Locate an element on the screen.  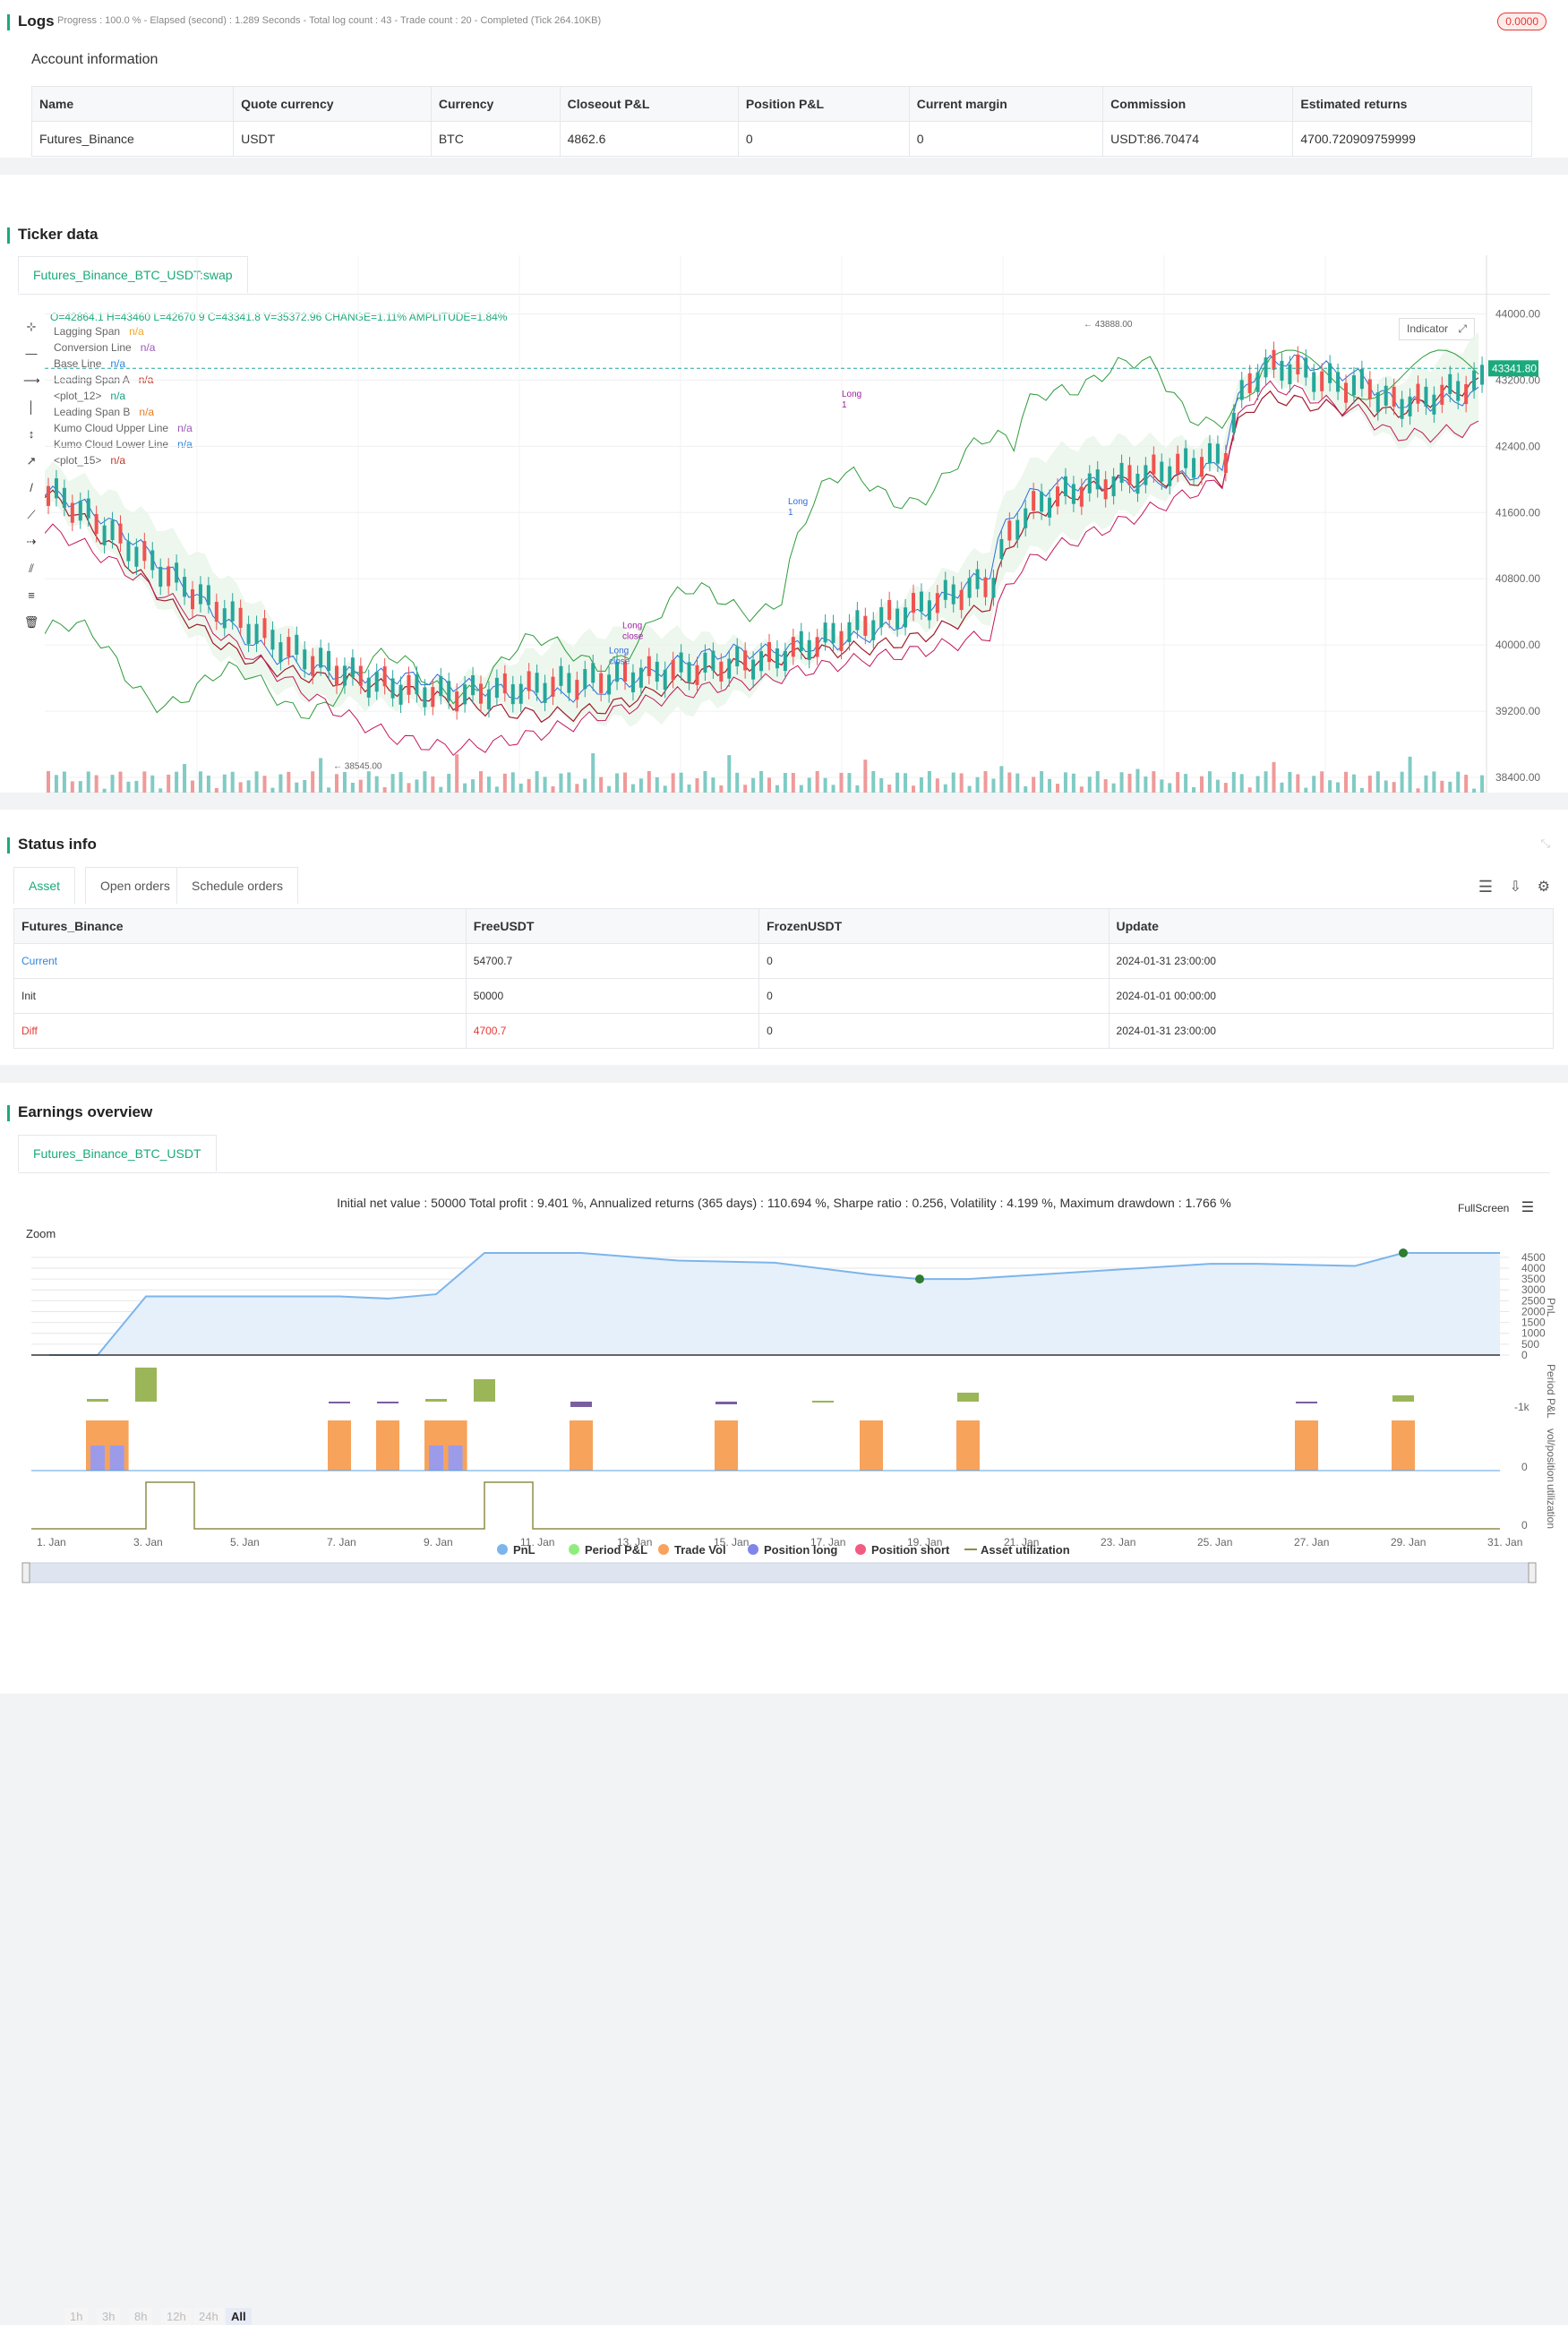
tab-asset: Asset is located at coordinates (44, 885).